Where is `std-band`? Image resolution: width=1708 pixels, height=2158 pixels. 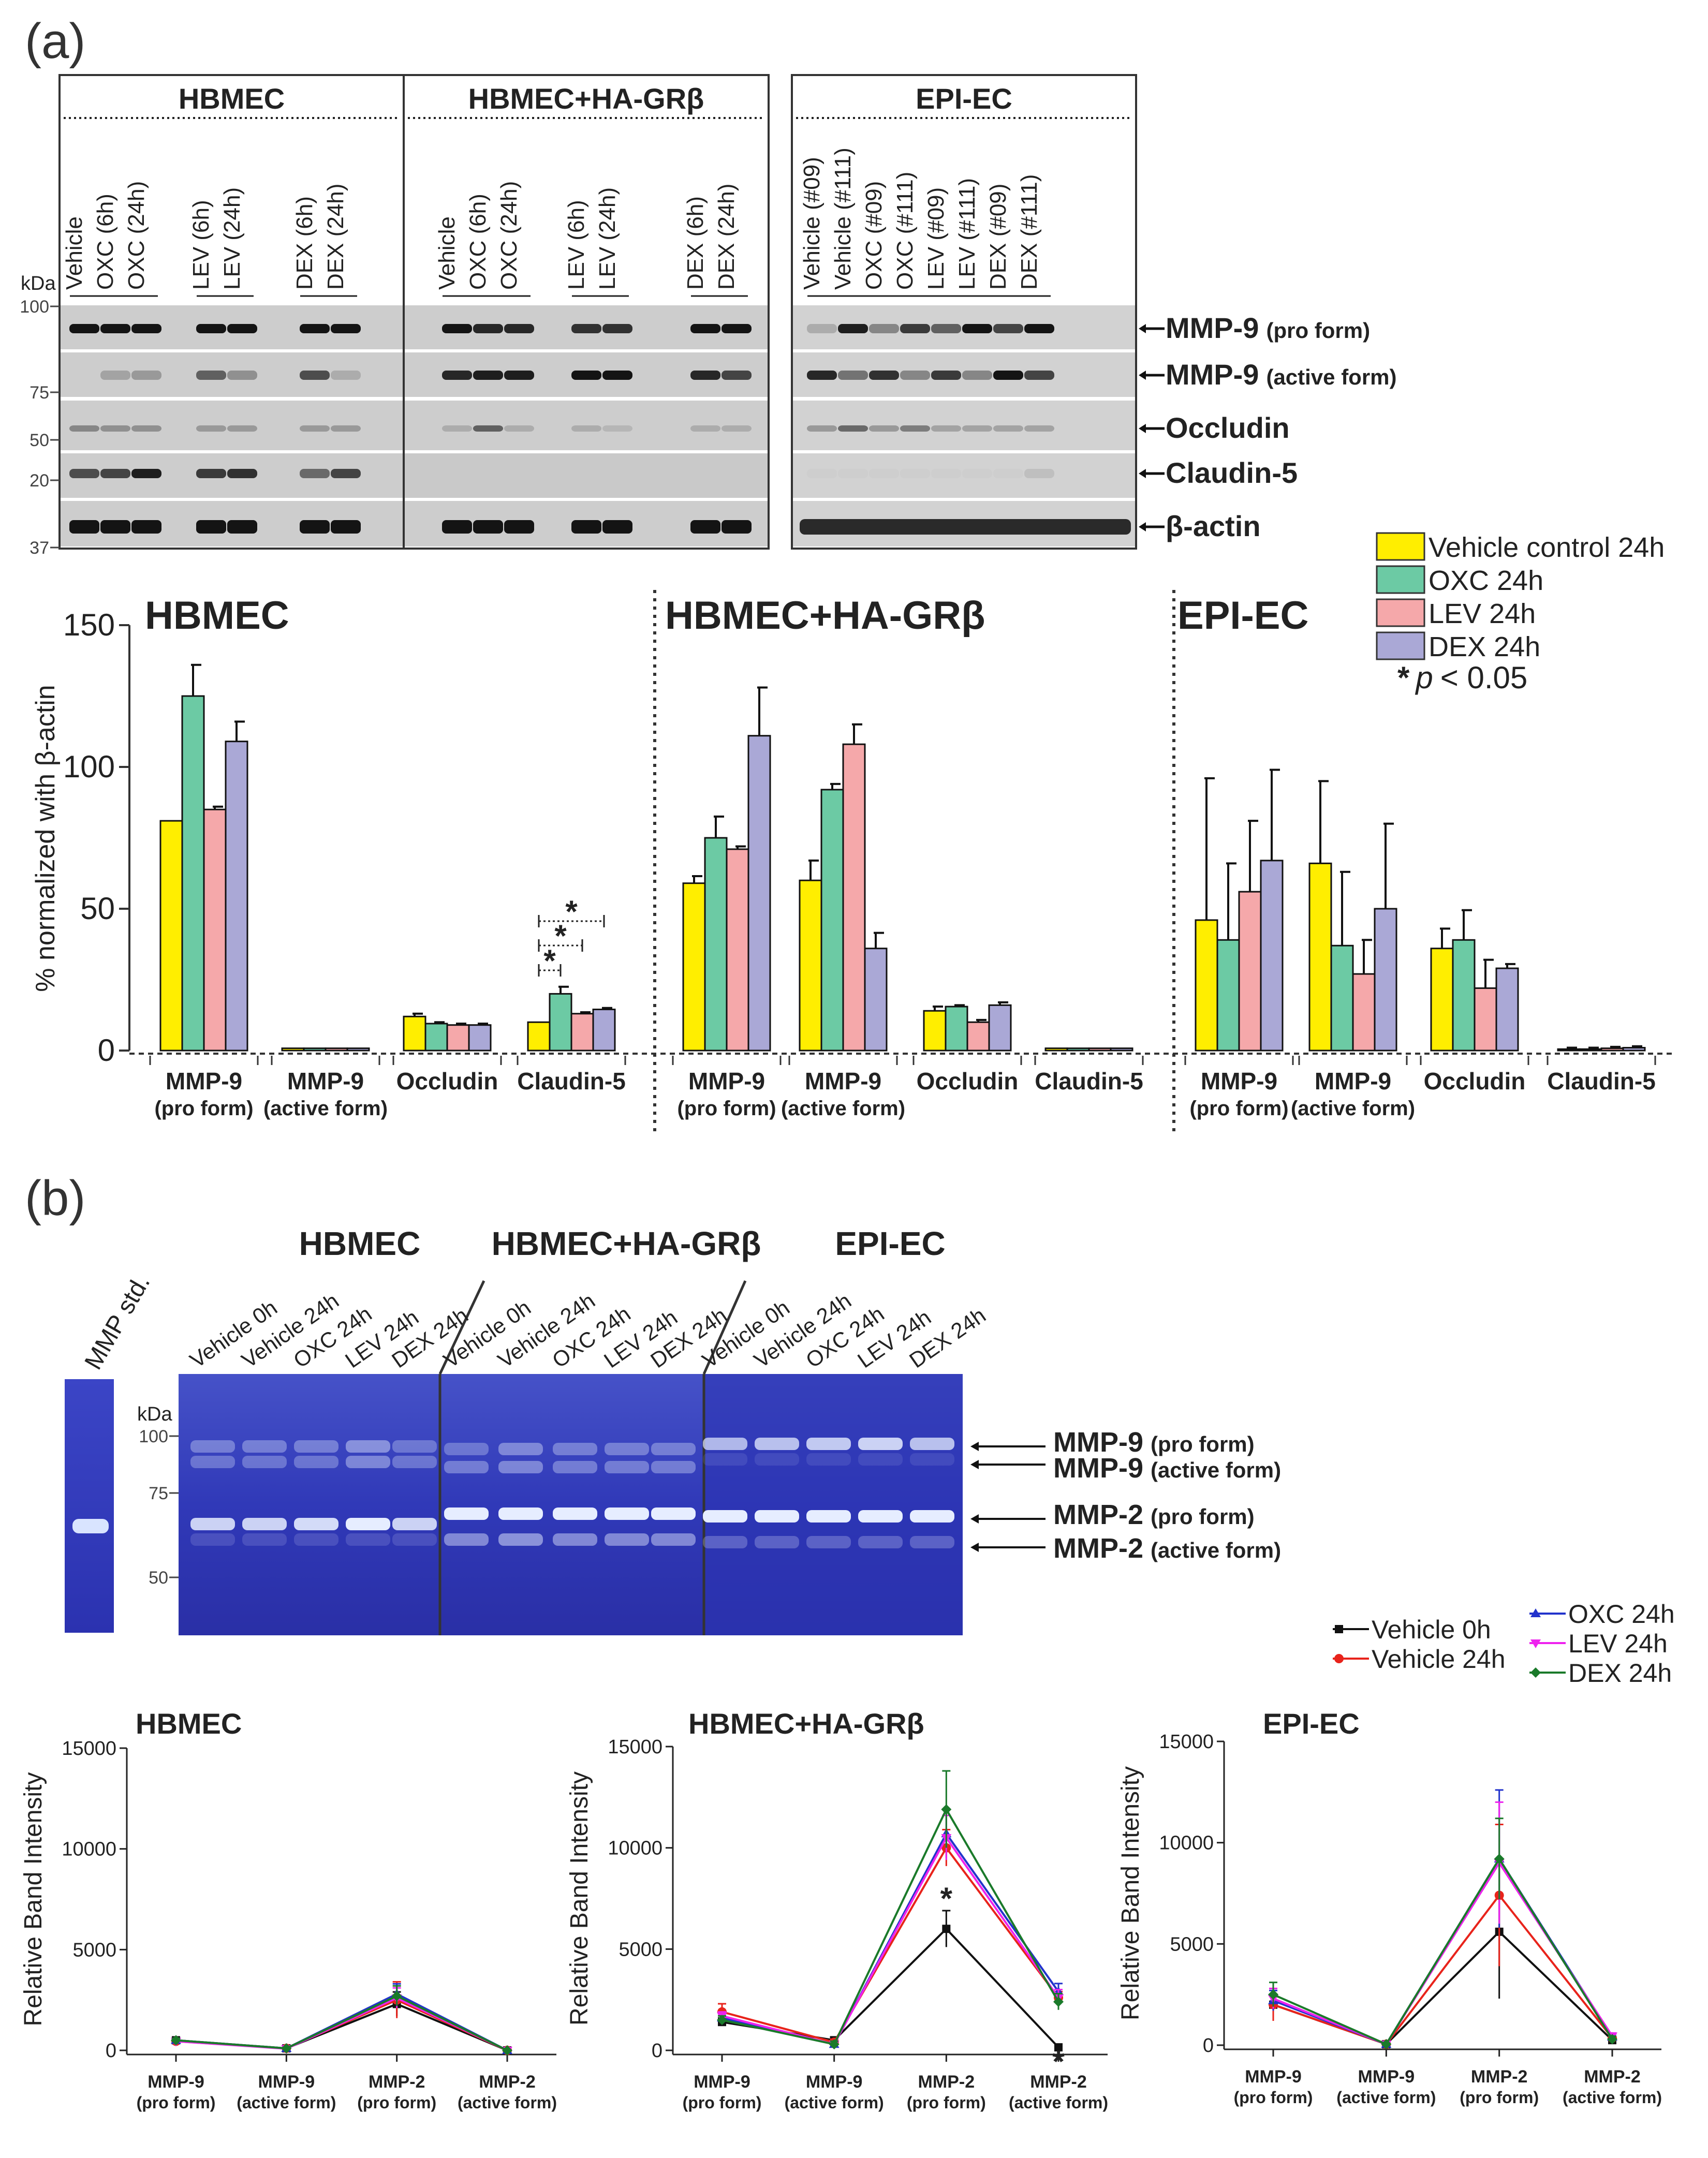 std-band is located at coordinates (90, 1526).